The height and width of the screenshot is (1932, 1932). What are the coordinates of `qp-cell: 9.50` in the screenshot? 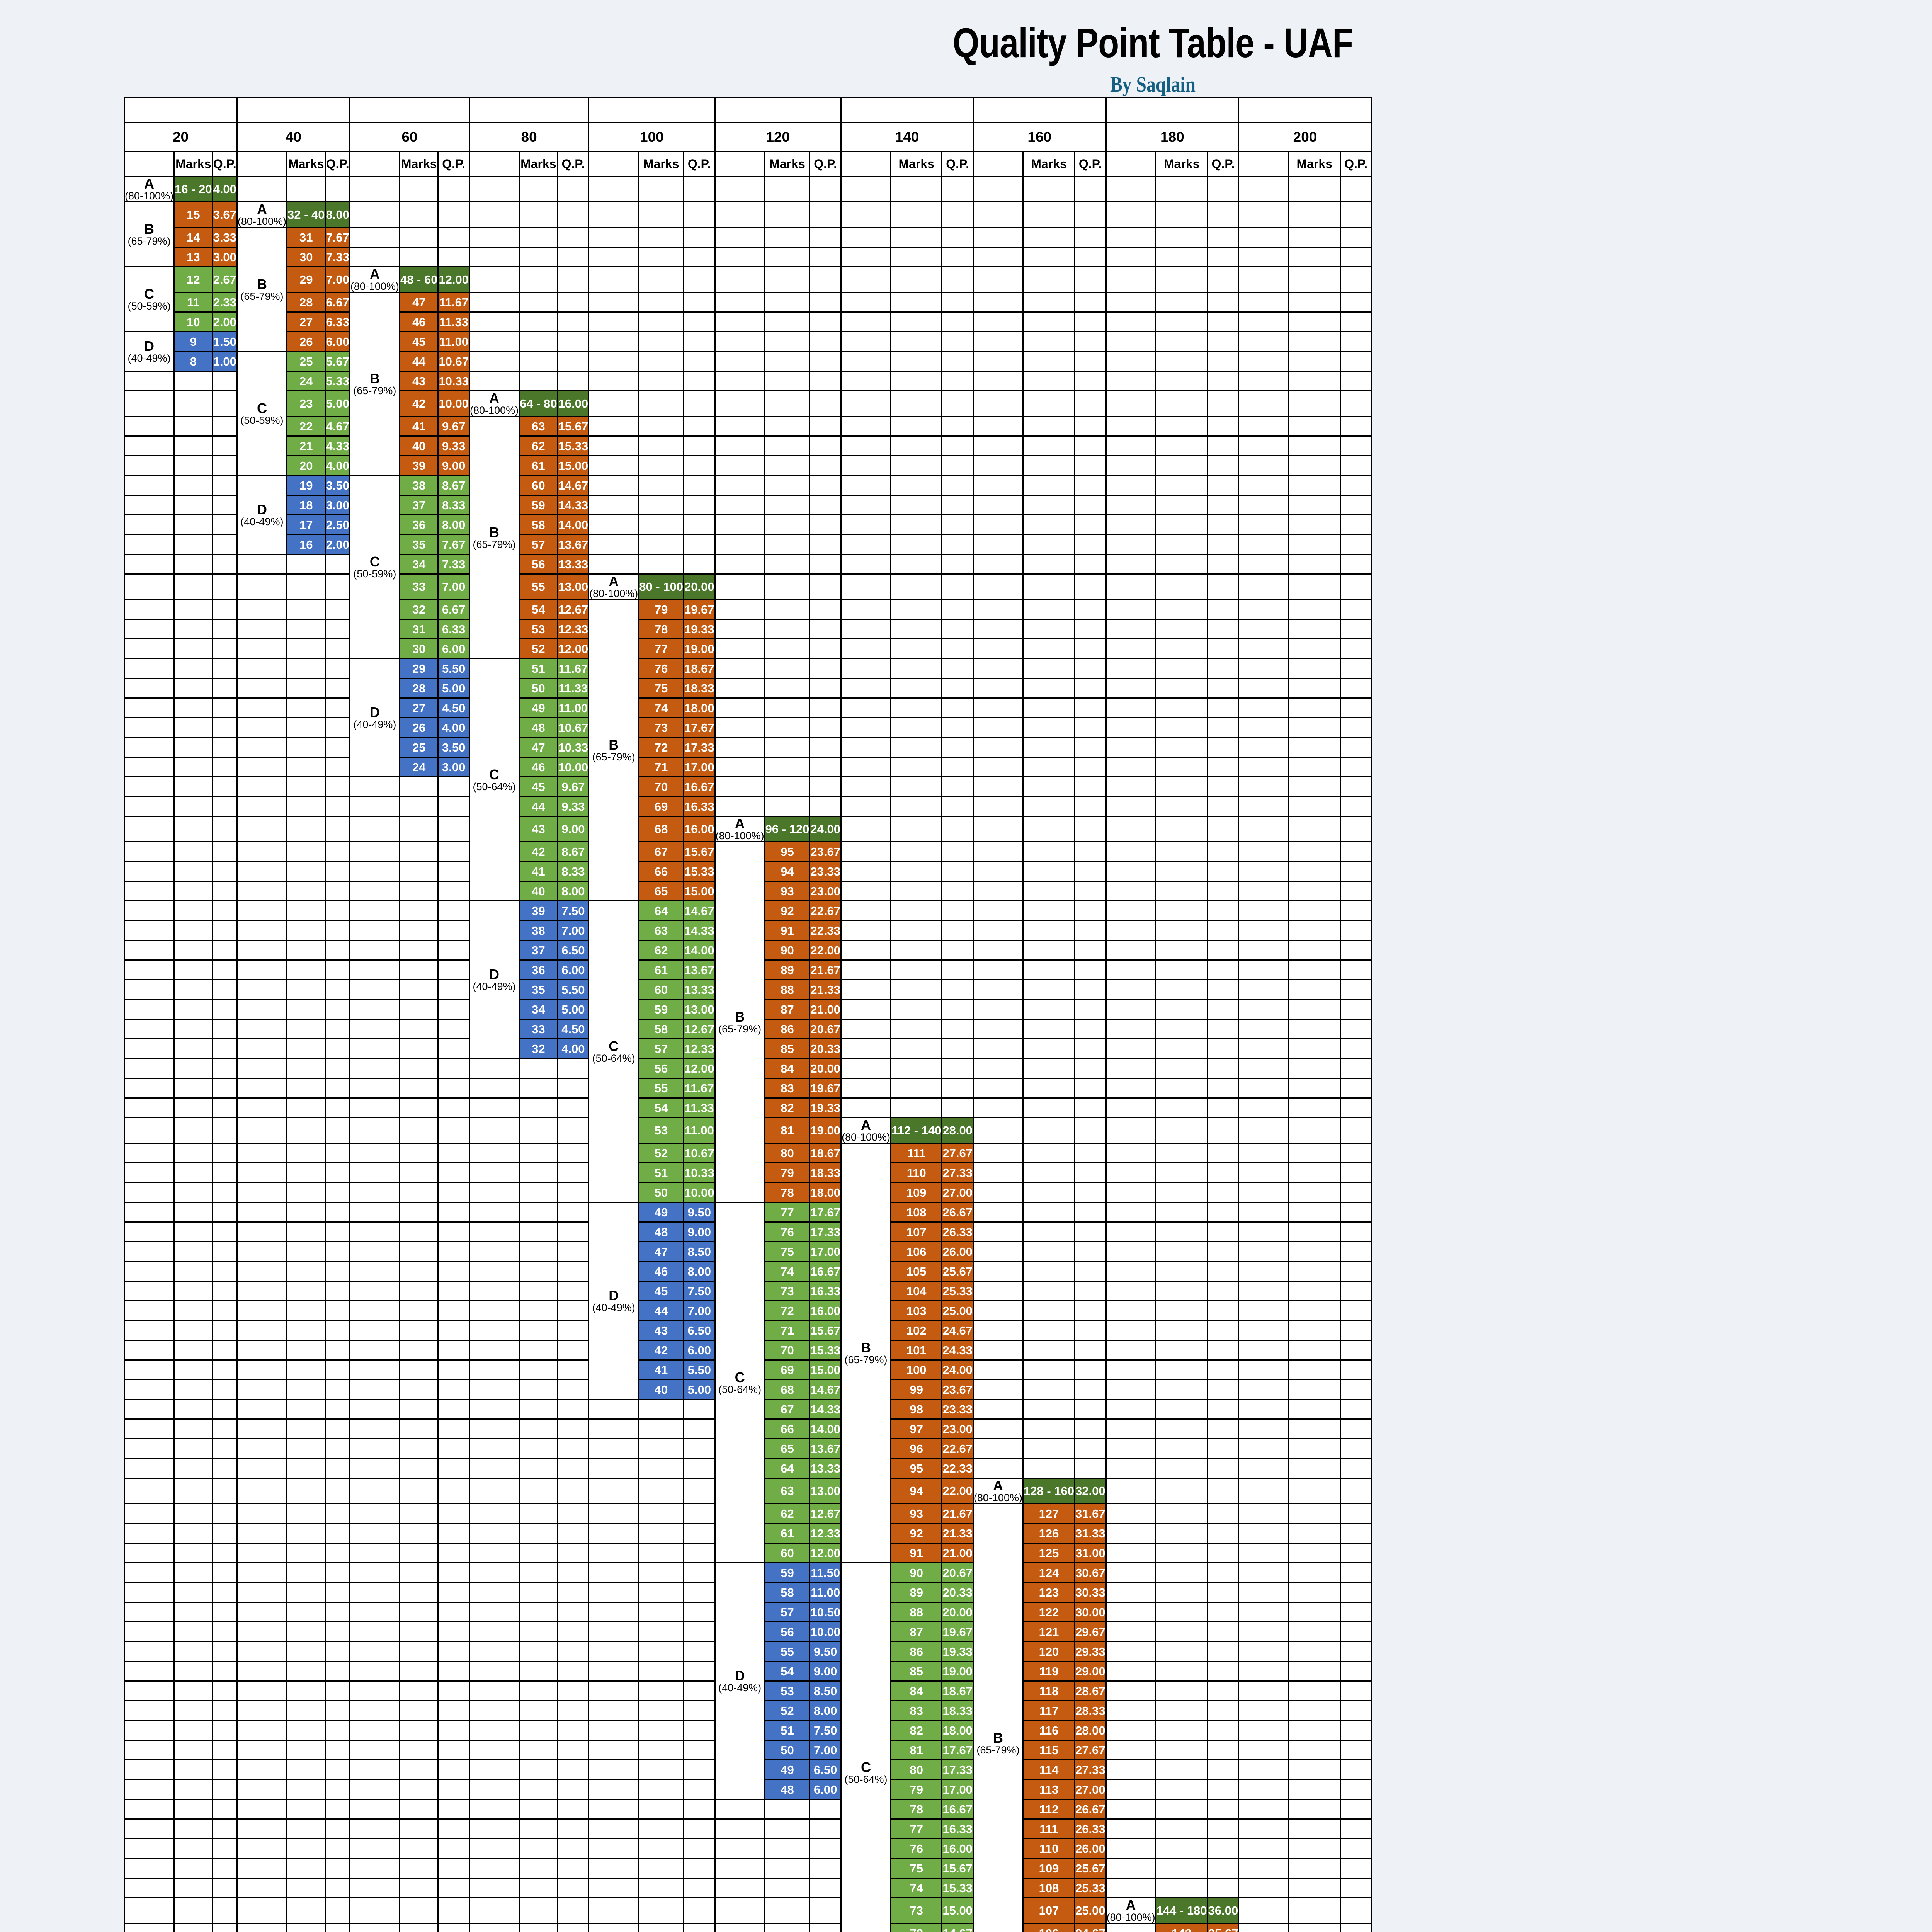 It's located at (699, 1212).